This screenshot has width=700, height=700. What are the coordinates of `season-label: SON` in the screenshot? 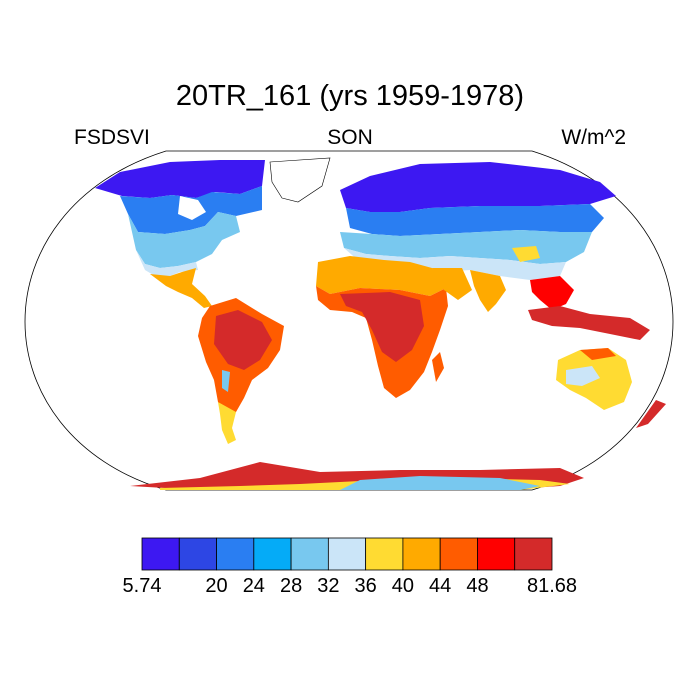 It's located at (350, 137).